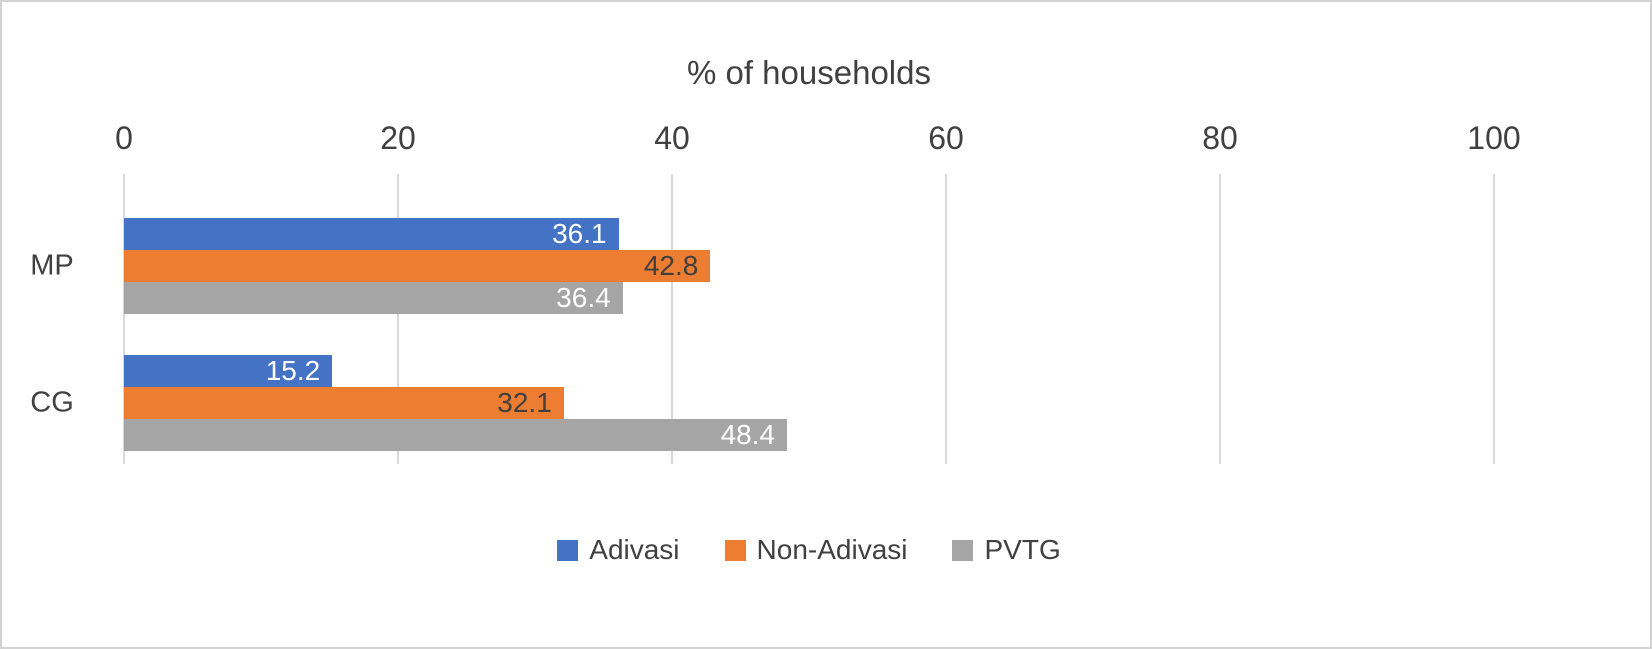  Describe the element at coordinates (579, 233) in the screenshot. I see `bar-value-label: 36.1` at that location.